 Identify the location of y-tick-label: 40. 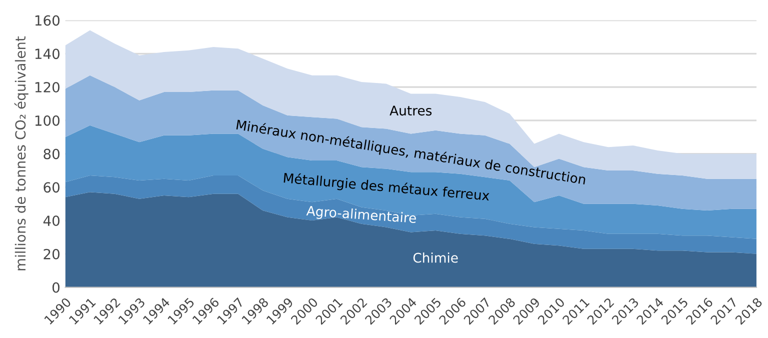
(51, 221).